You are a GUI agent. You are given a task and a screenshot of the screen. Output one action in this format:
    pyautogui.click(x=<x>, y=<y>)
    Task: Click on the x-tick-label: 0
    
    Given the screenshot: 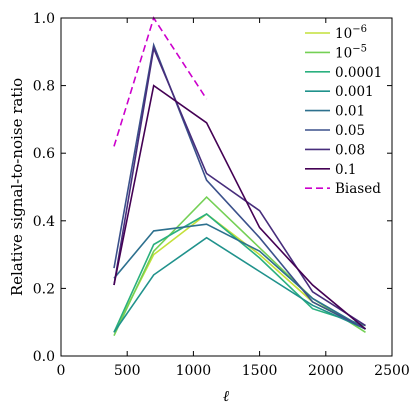 What is the action you would take?
    pyautogui.click(x=61, y=371)
    